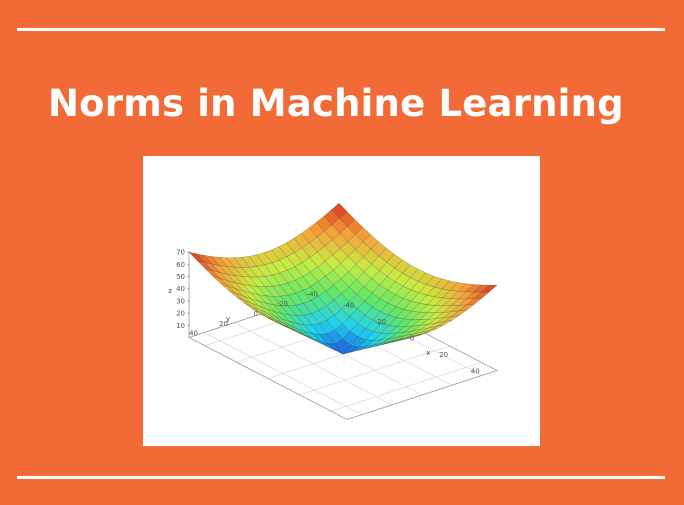  I want to click on x-tick-label: 0, so click(412, 339).